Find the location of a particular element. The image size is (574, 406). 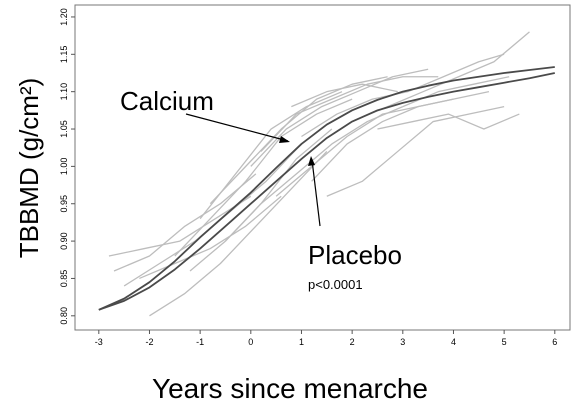

calcium-arrowhead is located at coordinates (284, 139).